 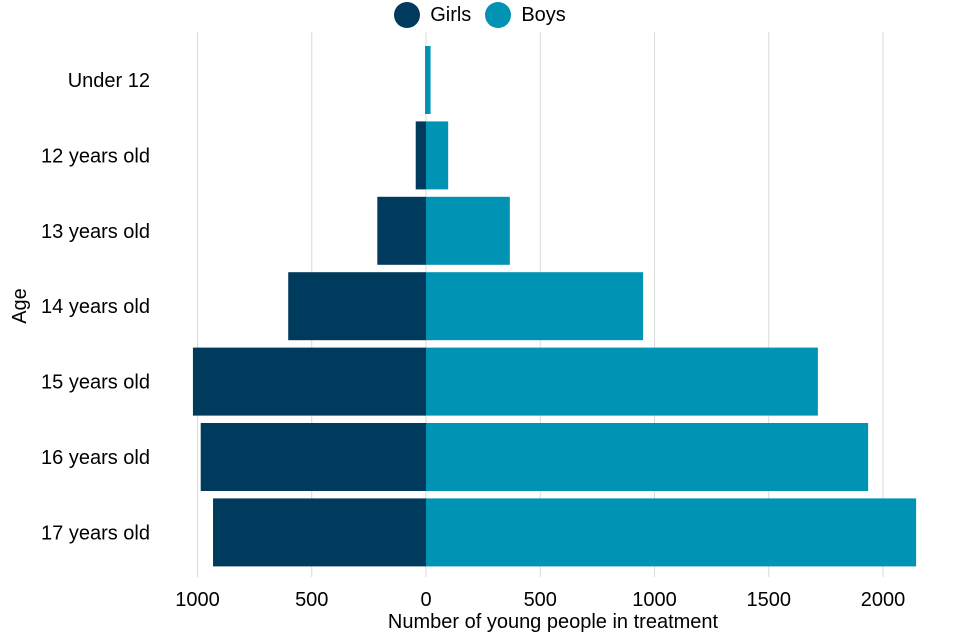 I want to click on legend-label-boys: Boys, so click(x=543, y=14).